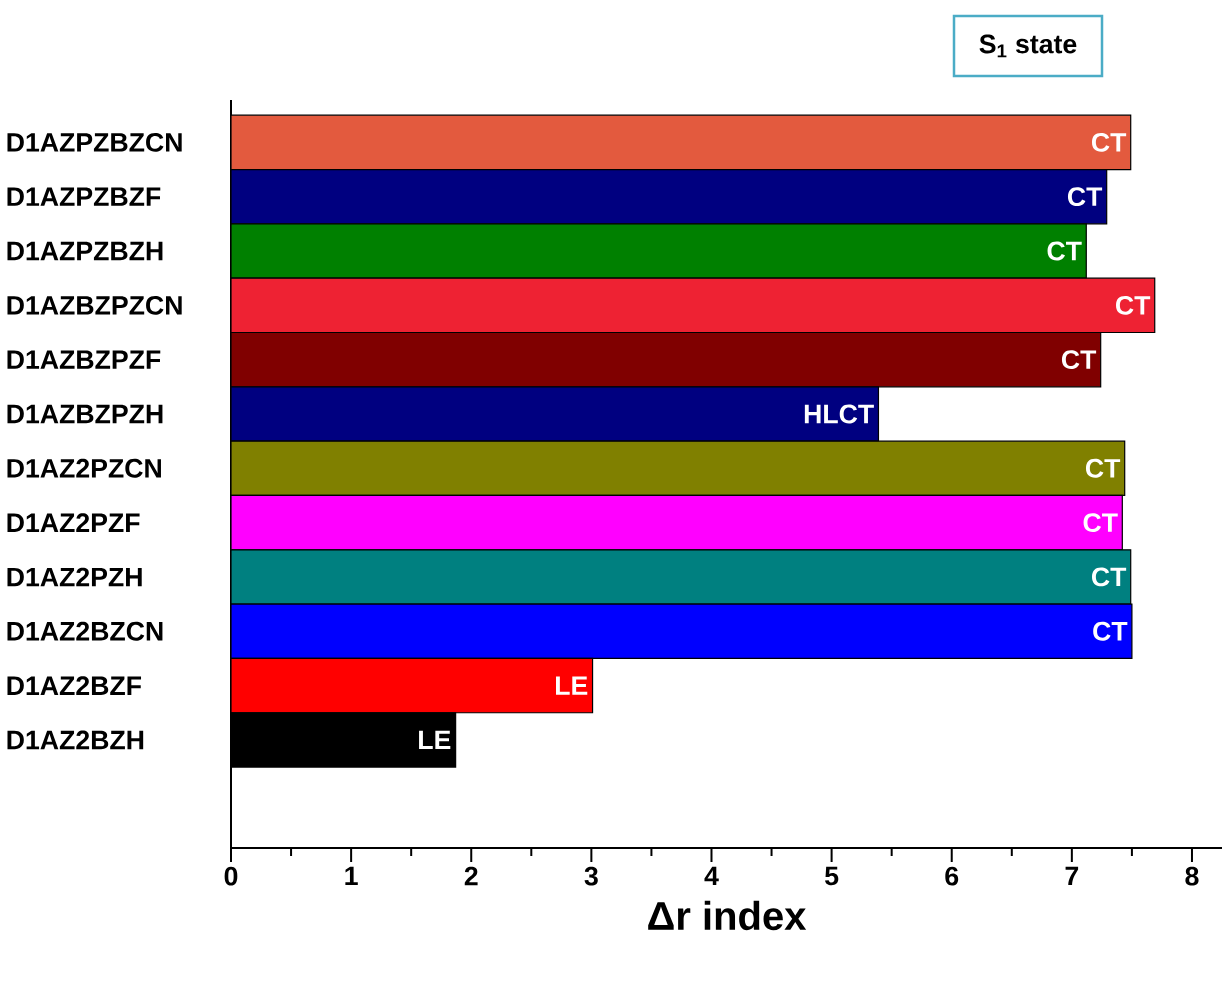 The width and height of the screenshot is (1225, 981). Describe the element at coordinates (711, 876) in the screenshot. I see `x-tick-label: 4` at that location.